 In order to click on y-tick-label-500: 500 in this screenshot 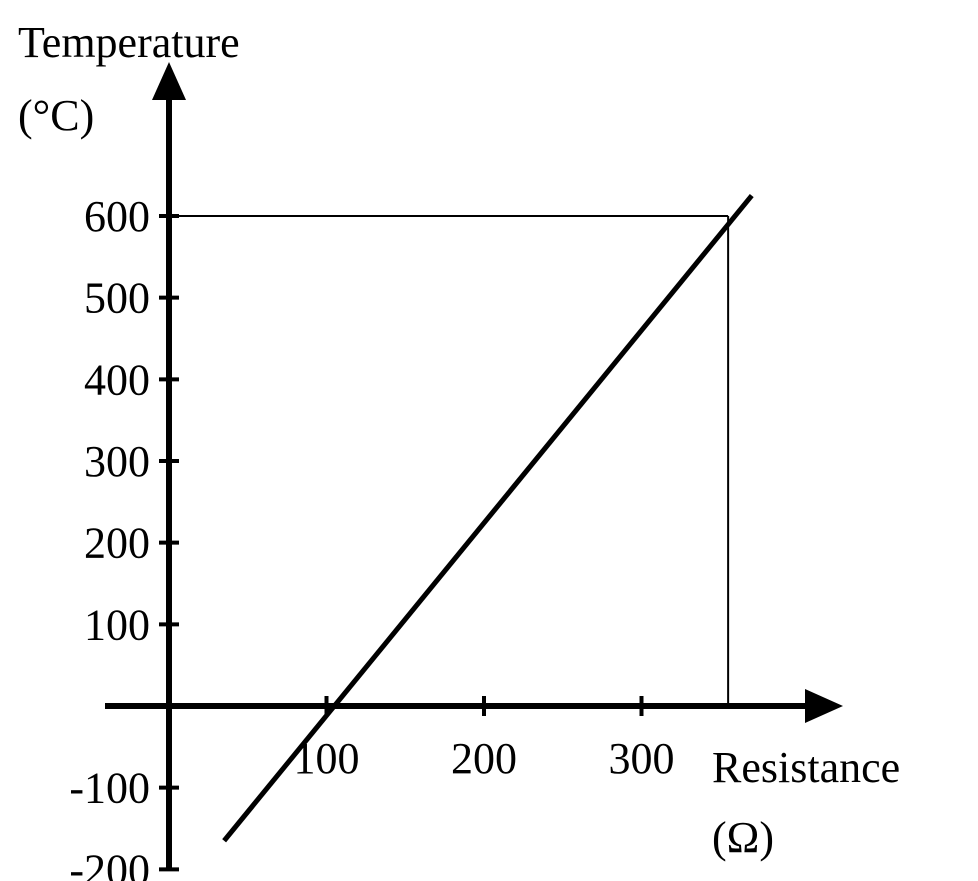, I will do `click(117, 298)`.